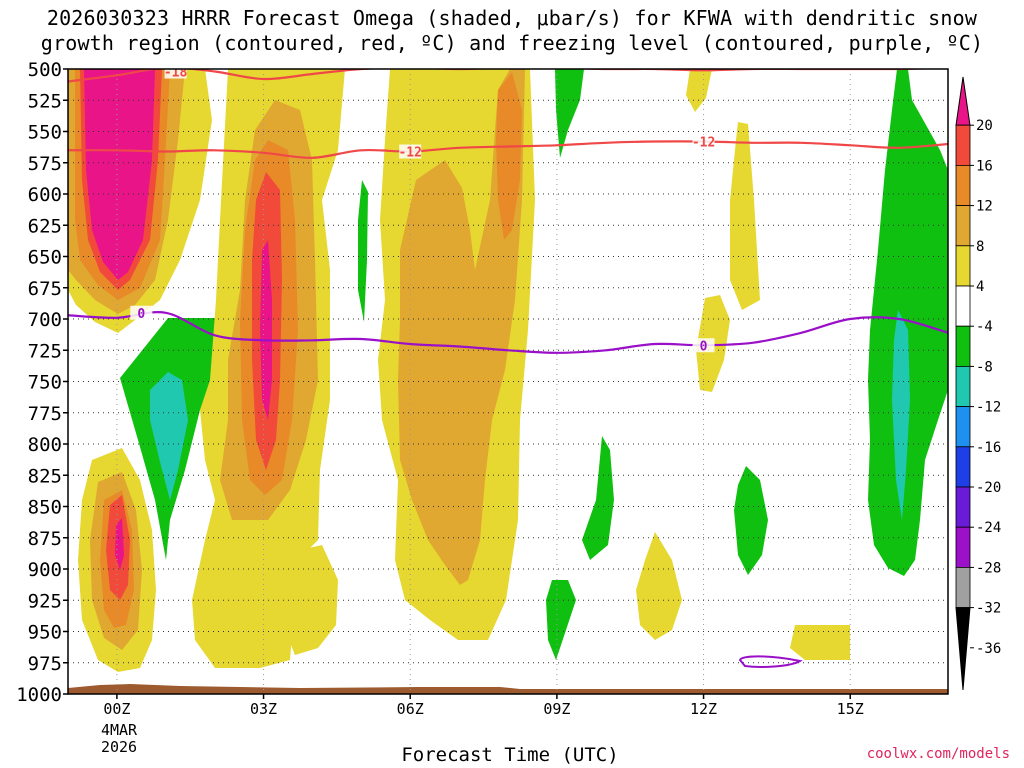 This screenshot has height=768, width=1024. I want to click on date-label: 4MAR 2026, so click(119, 739).